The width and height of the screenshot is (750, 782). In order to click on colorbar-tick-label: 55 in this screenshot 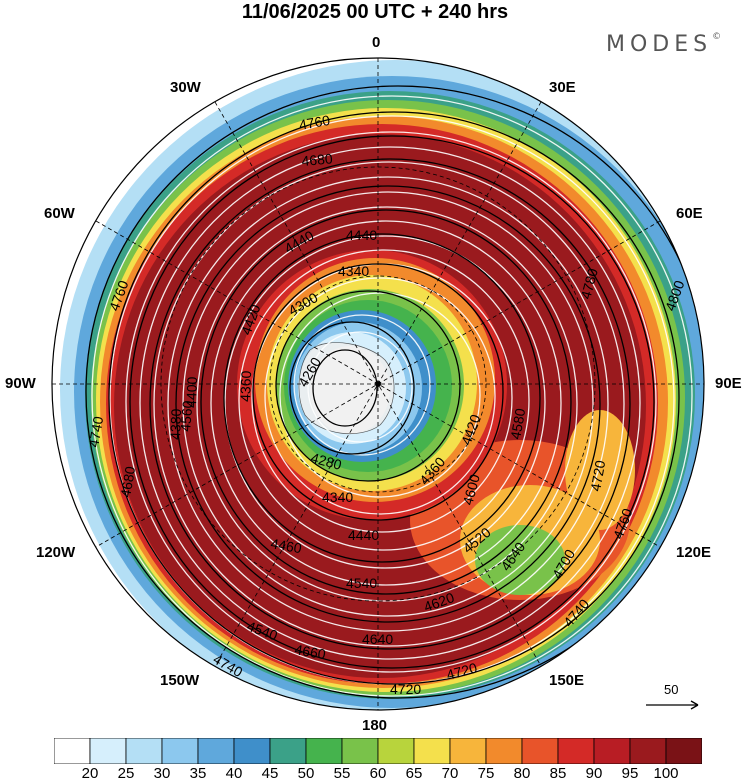, I will do `click(342, 773)`.